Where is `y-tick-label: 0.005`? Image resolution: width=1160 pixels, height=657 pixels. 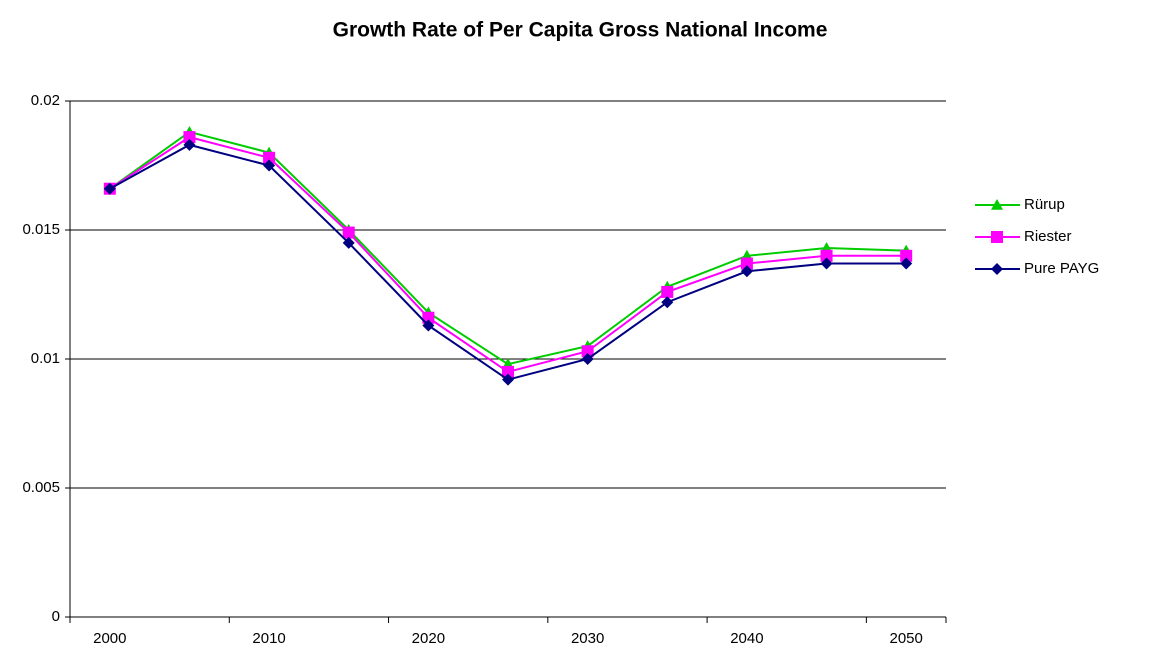
y-tick-label: 0.005 is located at coordinates (41, 487).